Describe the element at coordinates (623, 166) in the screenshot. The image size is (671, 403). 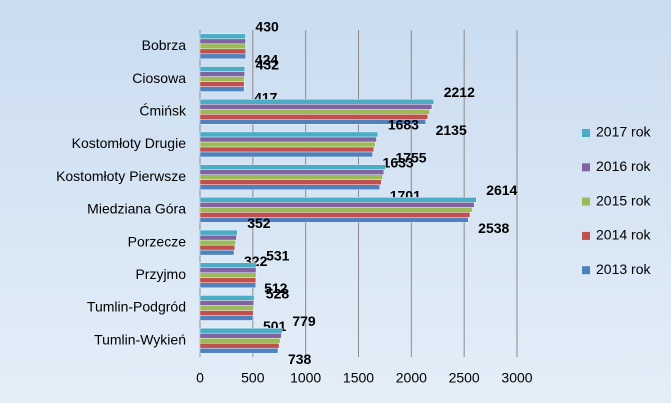
I see `legend-label: 2016 rok` at that location.